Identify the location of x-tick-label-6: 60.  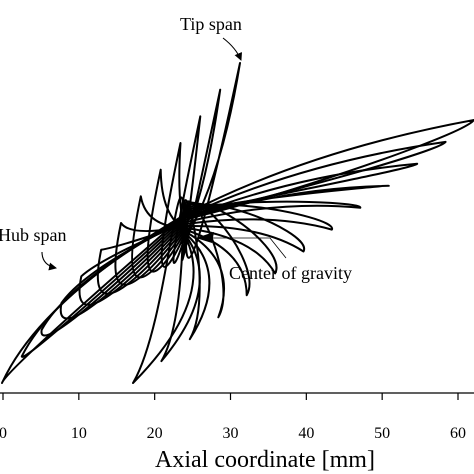
(458, 433).